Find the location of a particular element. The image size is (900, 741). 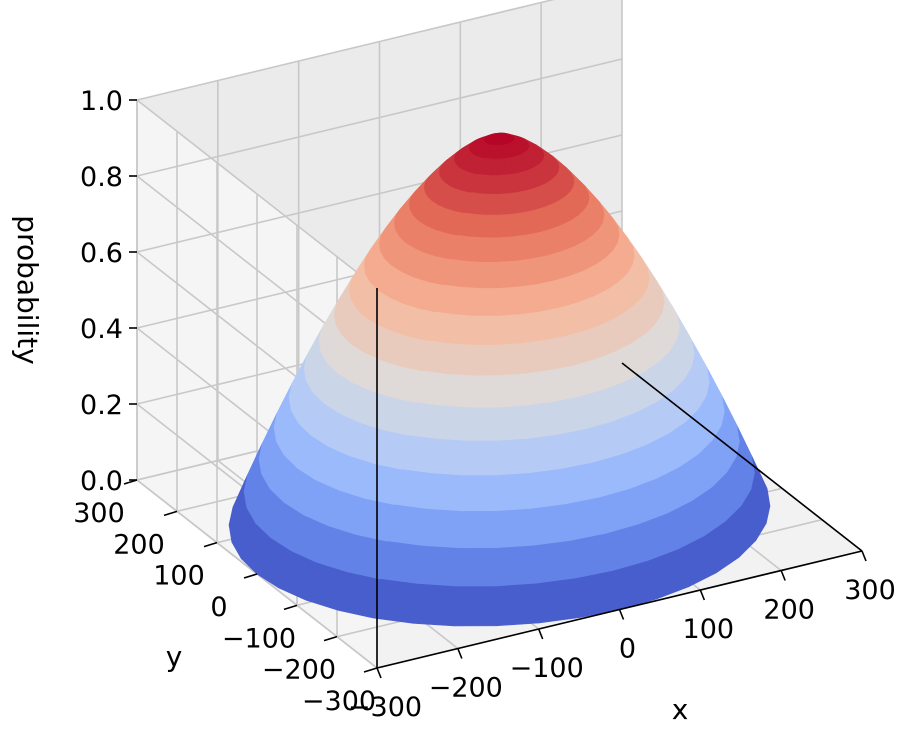

y-tick-label: 100 is located at coordinates (179, 576).